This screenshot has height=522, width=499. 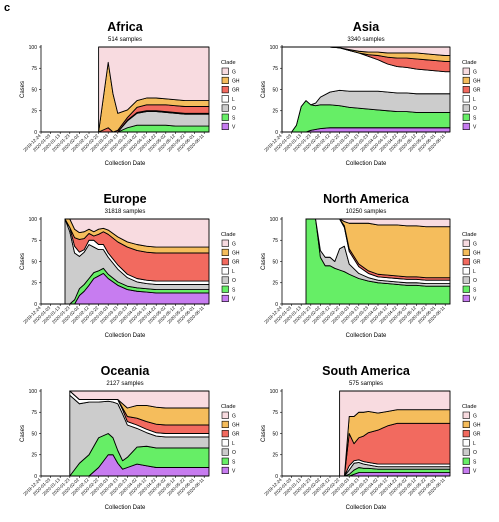 I want to click on chart-subtitle: 575 samples, so click(x=366, y=384).